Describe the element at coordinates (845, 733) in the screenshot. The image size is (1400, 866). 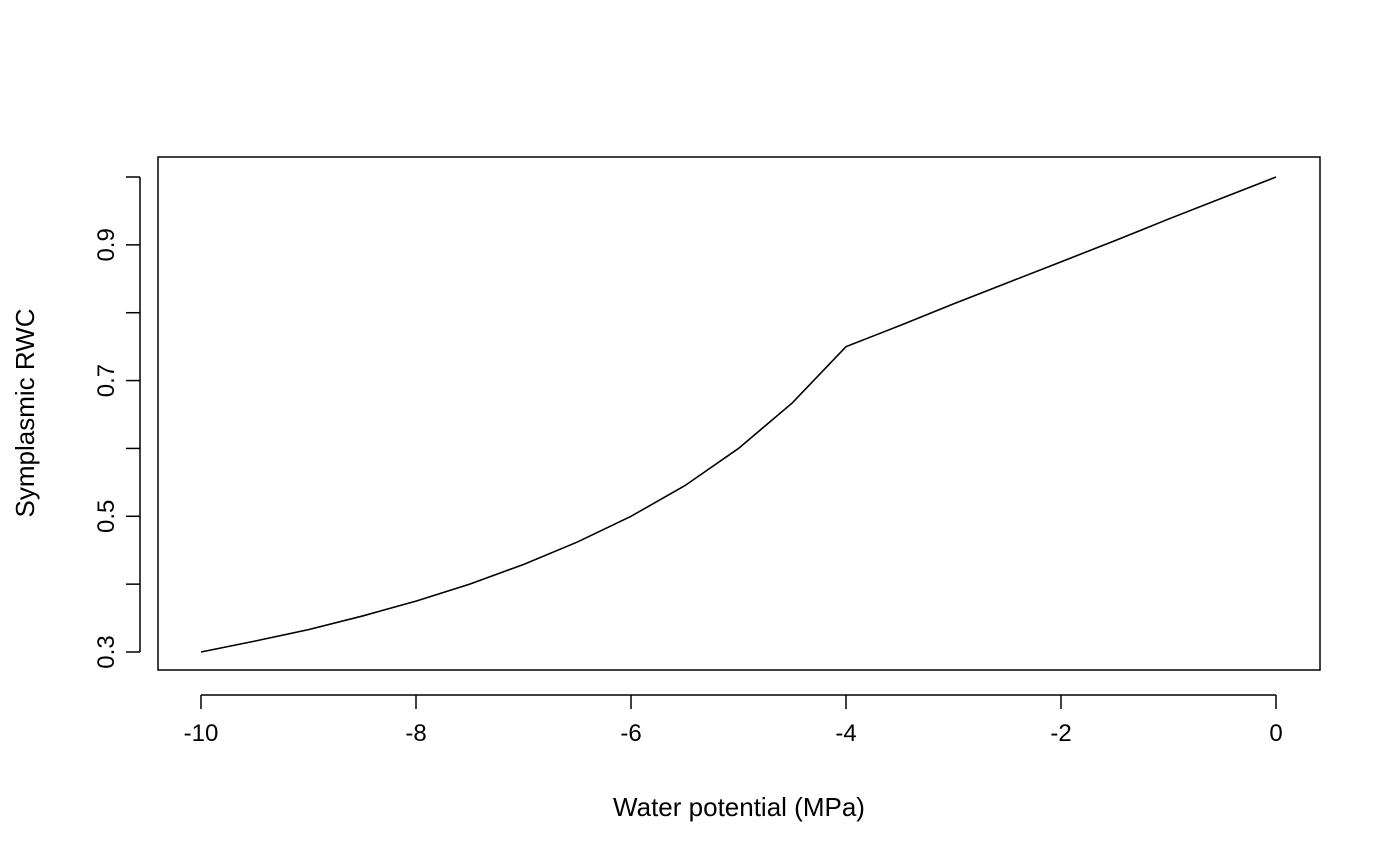
I see `x-tick-label: -4` at that location.